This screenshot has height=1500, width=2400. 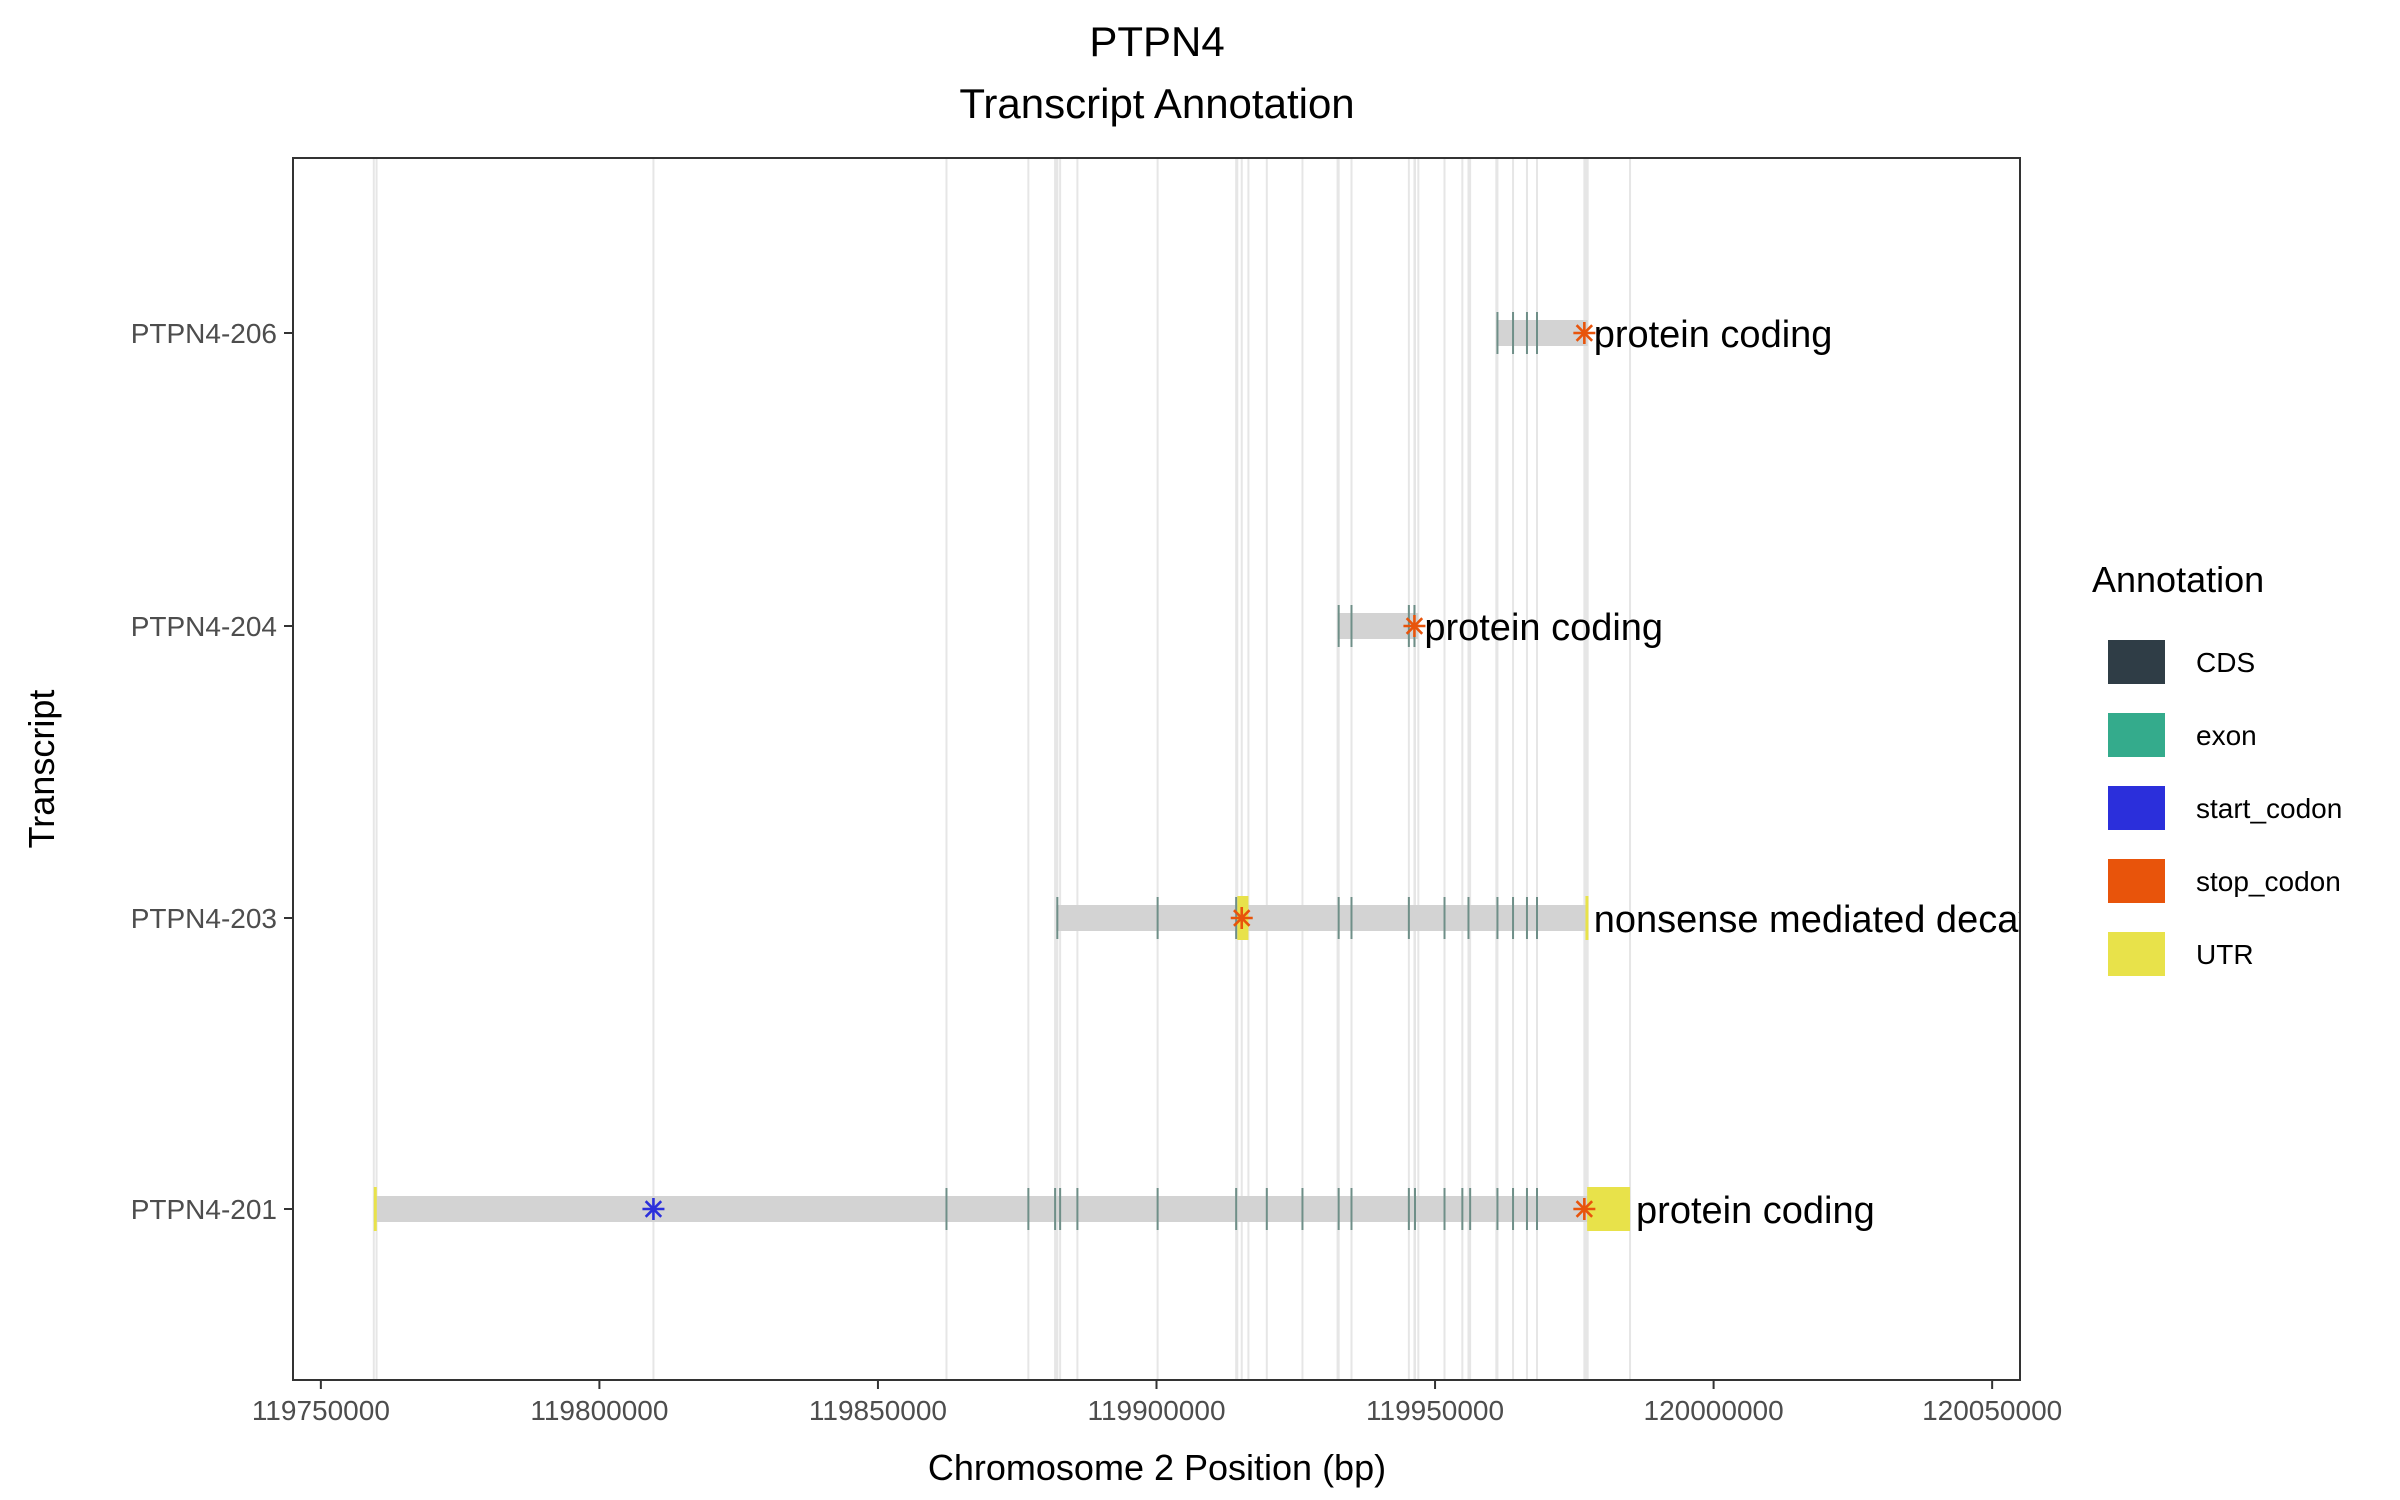 What do you see at coordinates (1816, 920) in the screenshot?
I see `biotype-label: nonsense mediated decay` at bounding box center [1816, 920].